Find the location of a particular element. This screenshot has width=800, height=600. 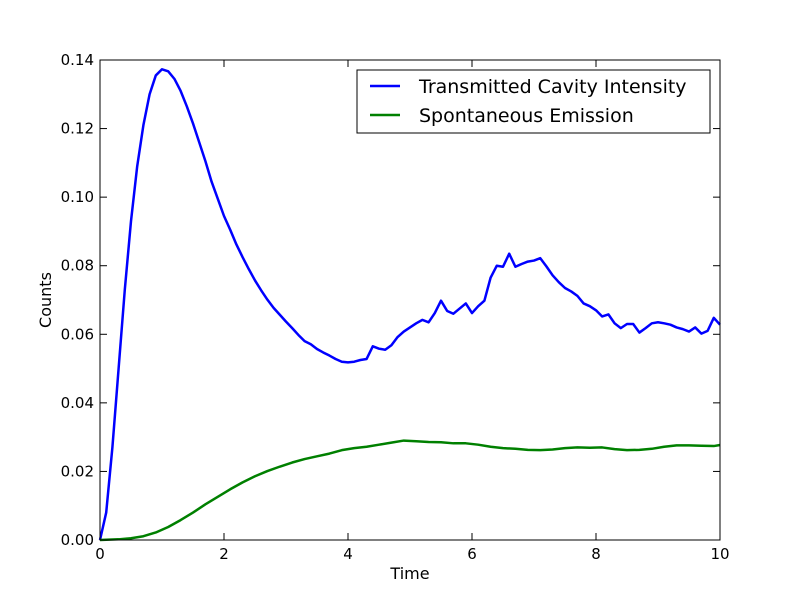

x-tick-label: 10 is located at coordinates (719, 554).